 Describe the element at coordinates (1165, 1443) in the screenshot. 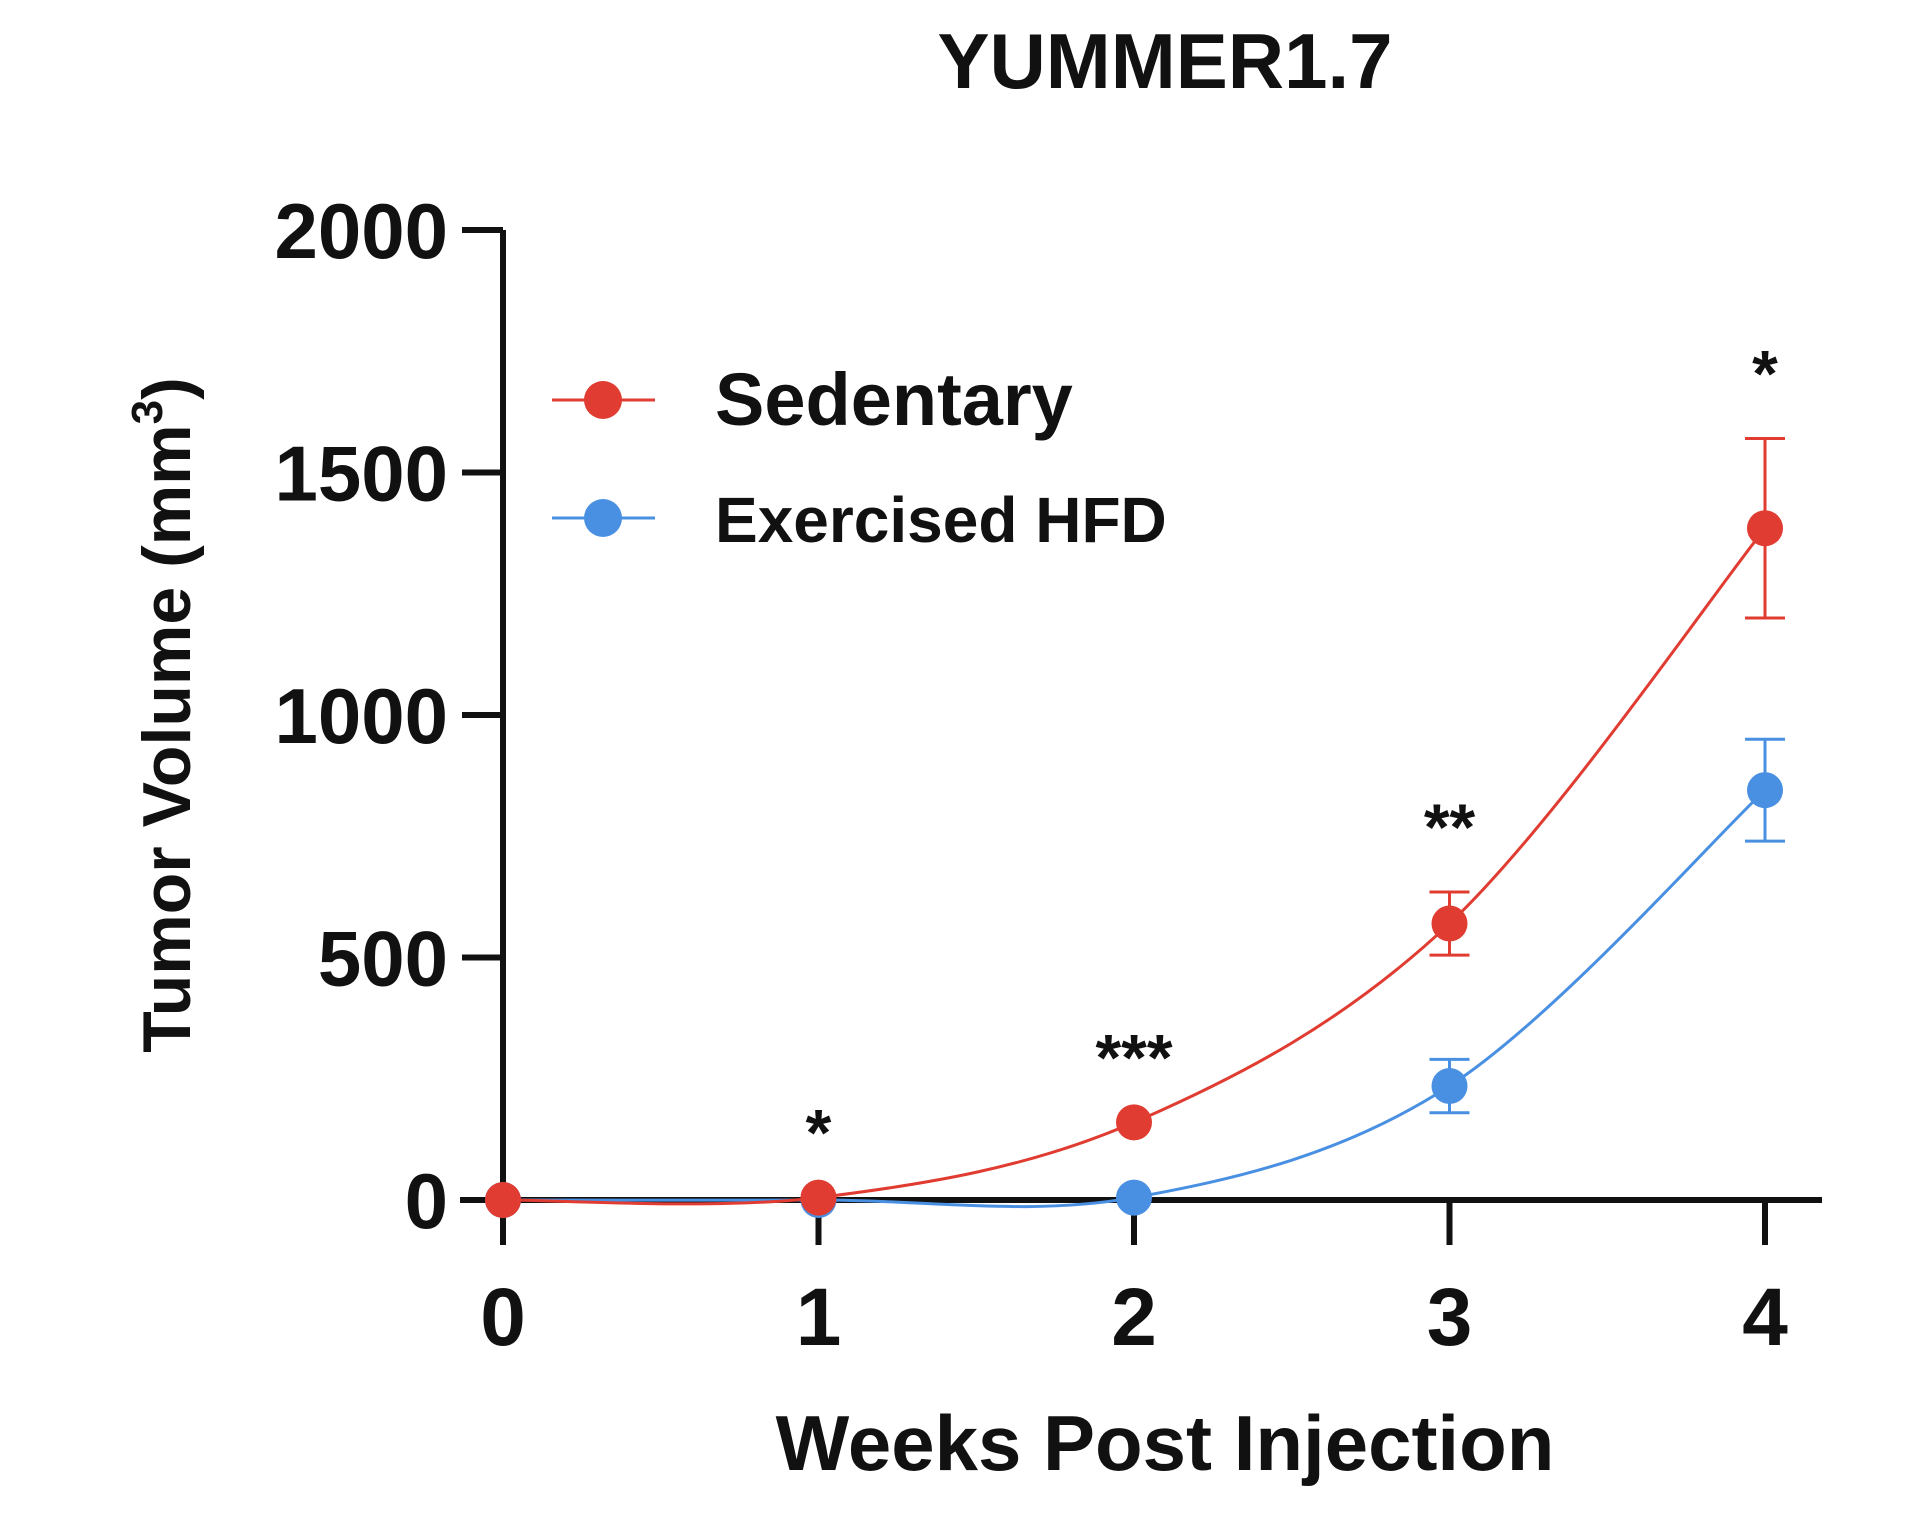

I see `x-axis-label: Weeks Post Injection` at that location.